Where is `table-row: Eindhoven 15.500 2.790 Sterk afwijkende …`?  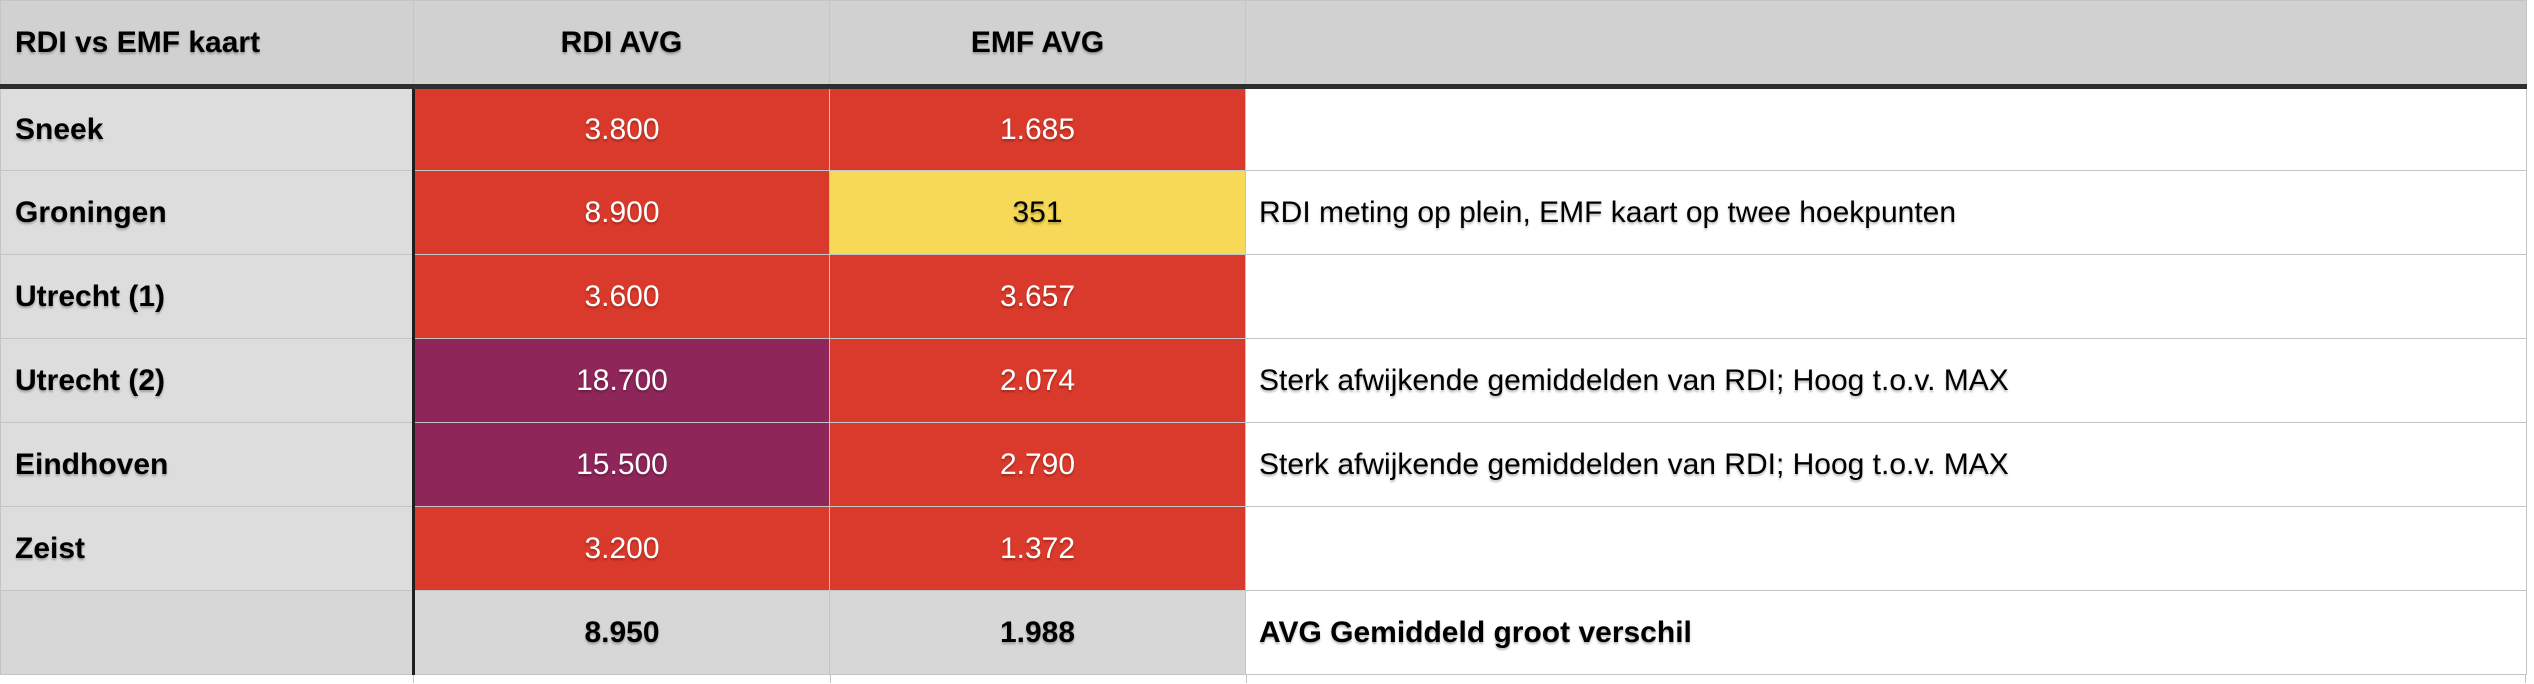
table-row: Eindhoven 15.500 2.790 Sterk afwijkende … is located at coordinates (1263, 464).